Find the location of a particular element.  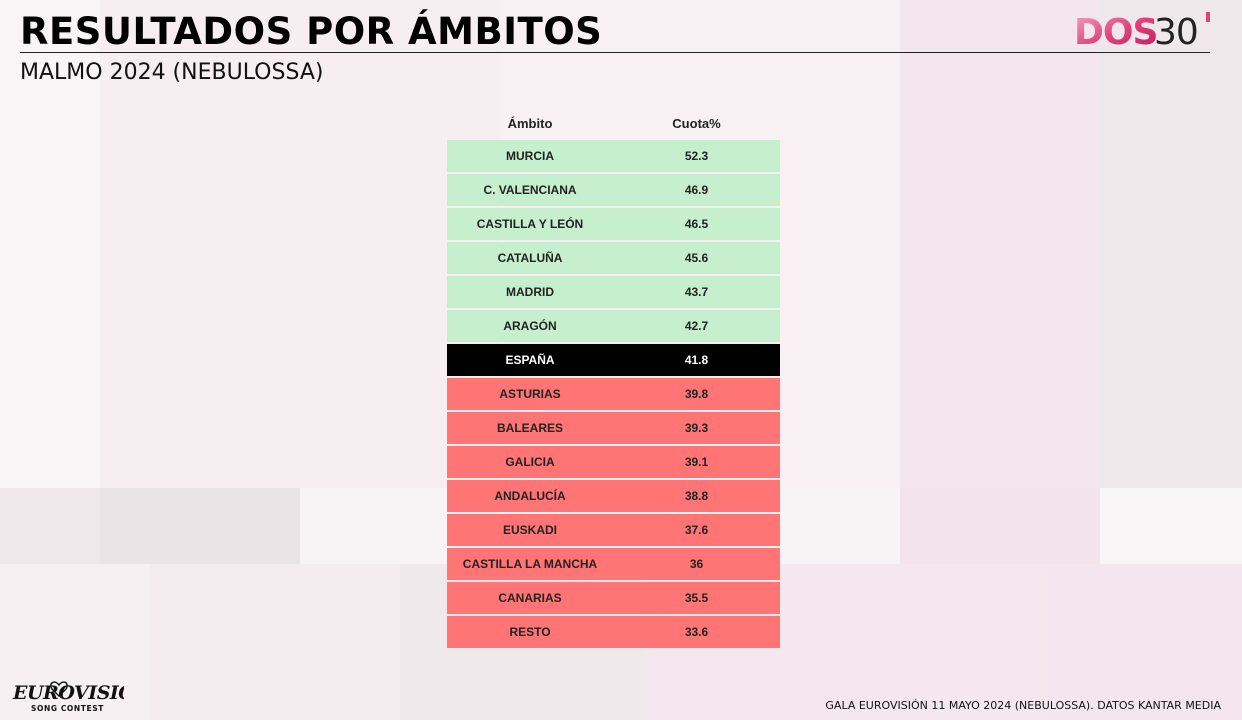

title-divider is located at coordinates (615, 52).